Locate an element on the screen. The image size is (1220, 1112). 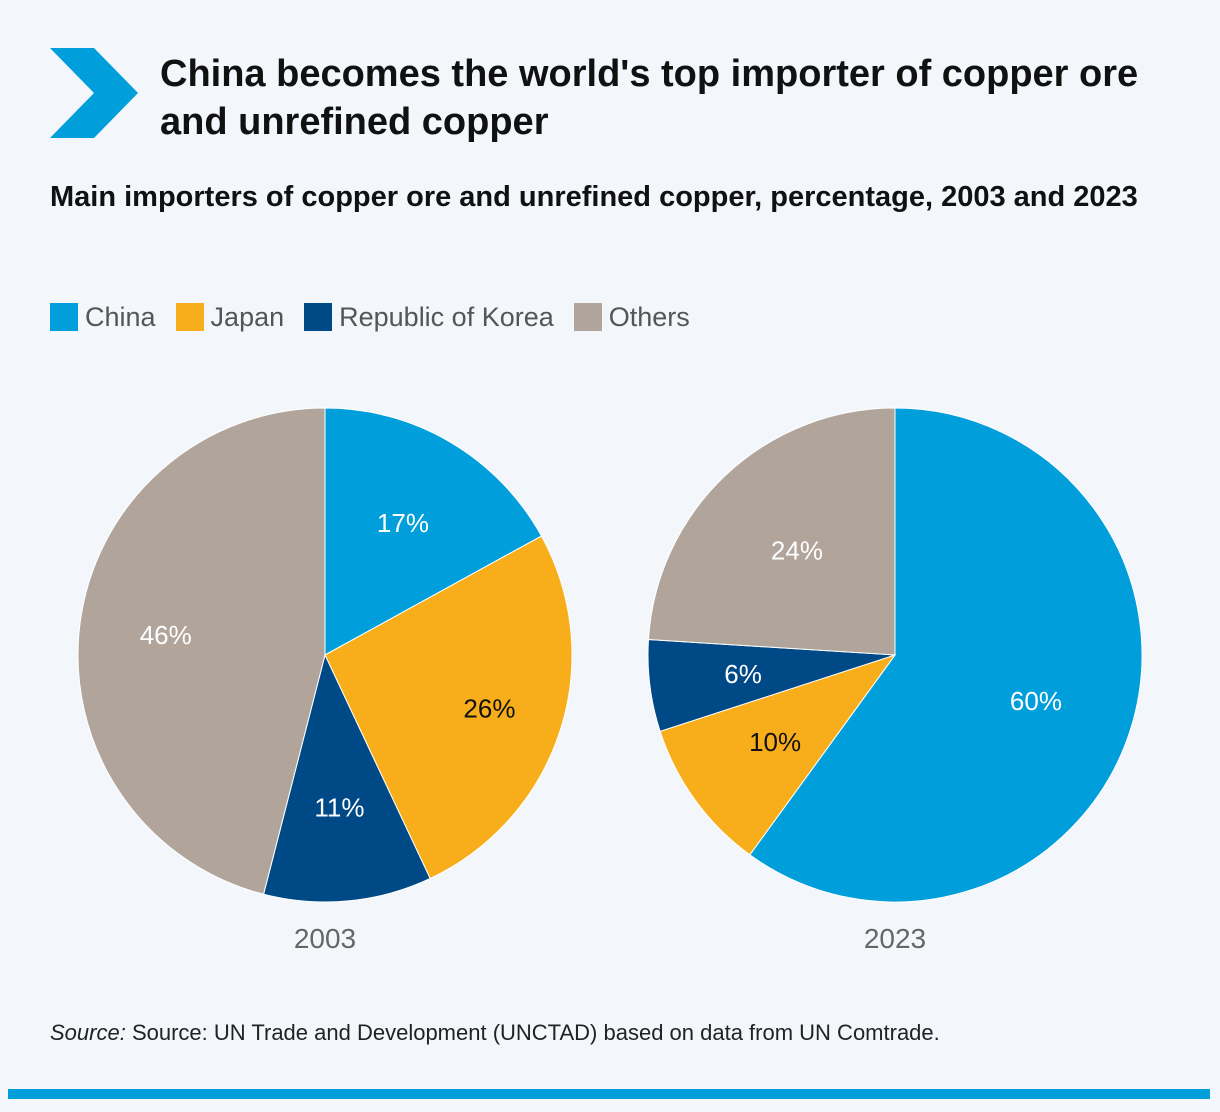
legend-swatch-republic-of-korea is located at coordinates (318, 317).